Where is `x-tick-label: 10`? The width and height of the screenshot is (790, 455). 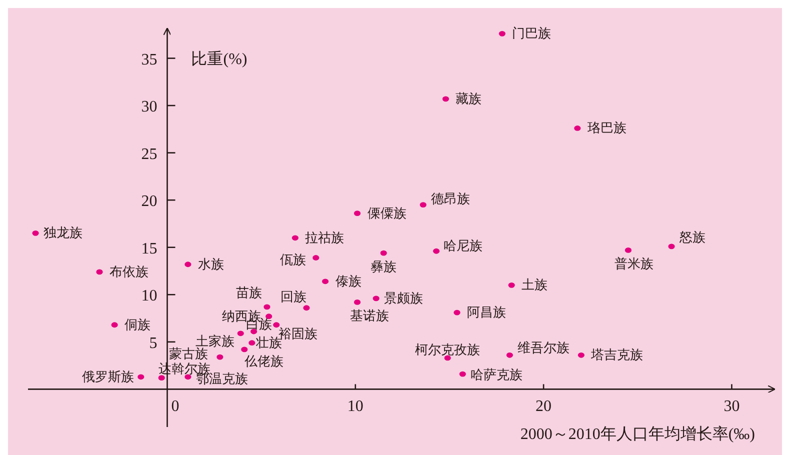
x-tick-label: 10 is located at coordinates (355, 407).